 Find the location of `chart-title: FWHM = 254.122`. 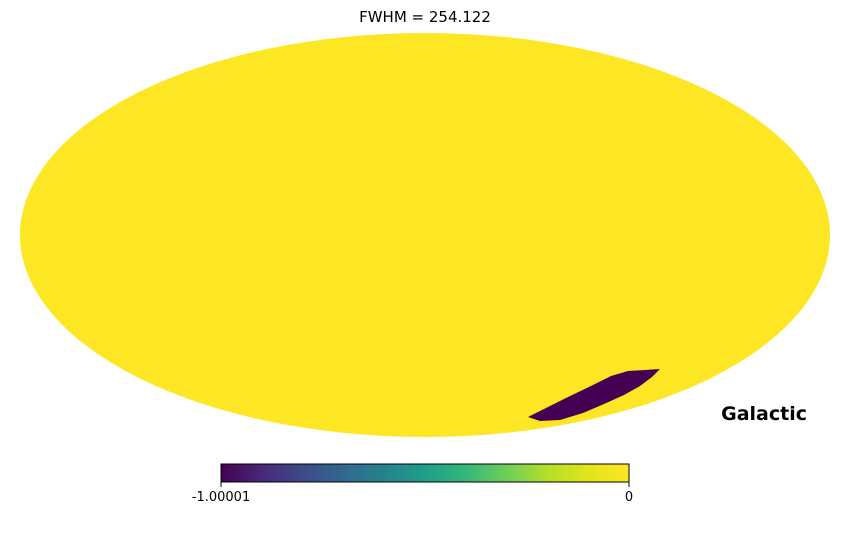

chart-title: FWHM = 254.122 is located at coordinates (425, 17).